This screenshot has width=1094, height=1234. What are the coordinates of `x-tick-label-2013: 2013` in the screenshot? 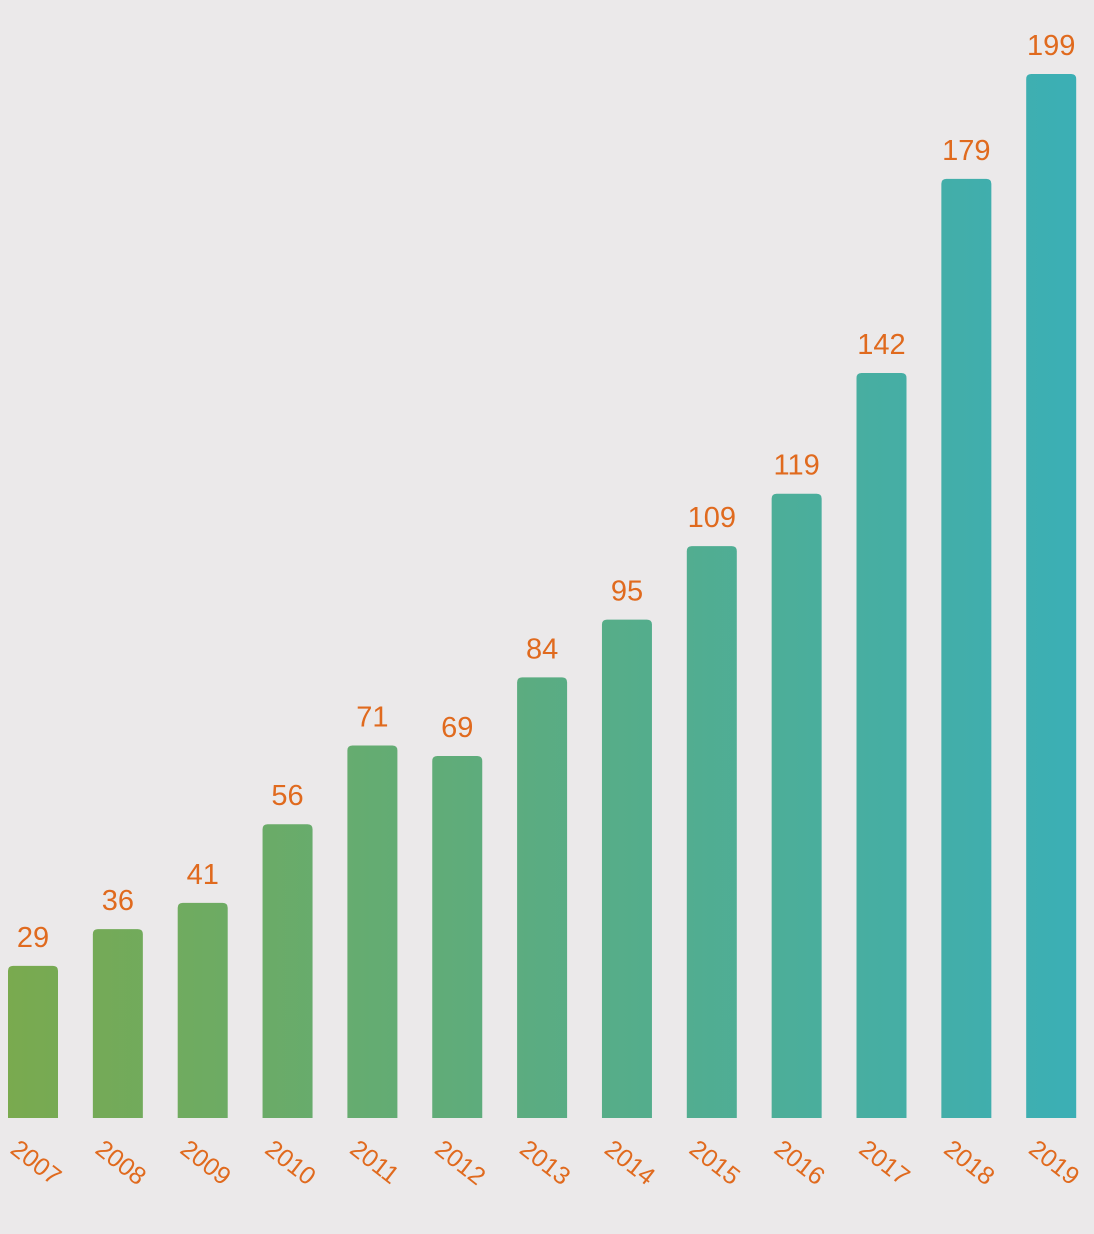 It's located at (544, 1163).